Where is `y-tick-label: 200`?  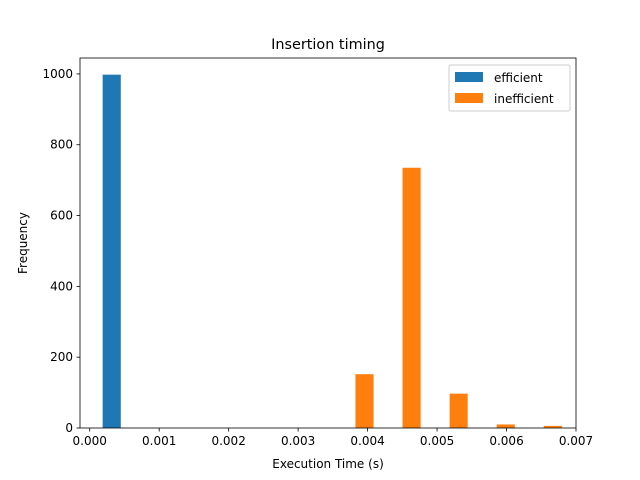 y-tick-label: 200 is located at coordinates (61, 357).